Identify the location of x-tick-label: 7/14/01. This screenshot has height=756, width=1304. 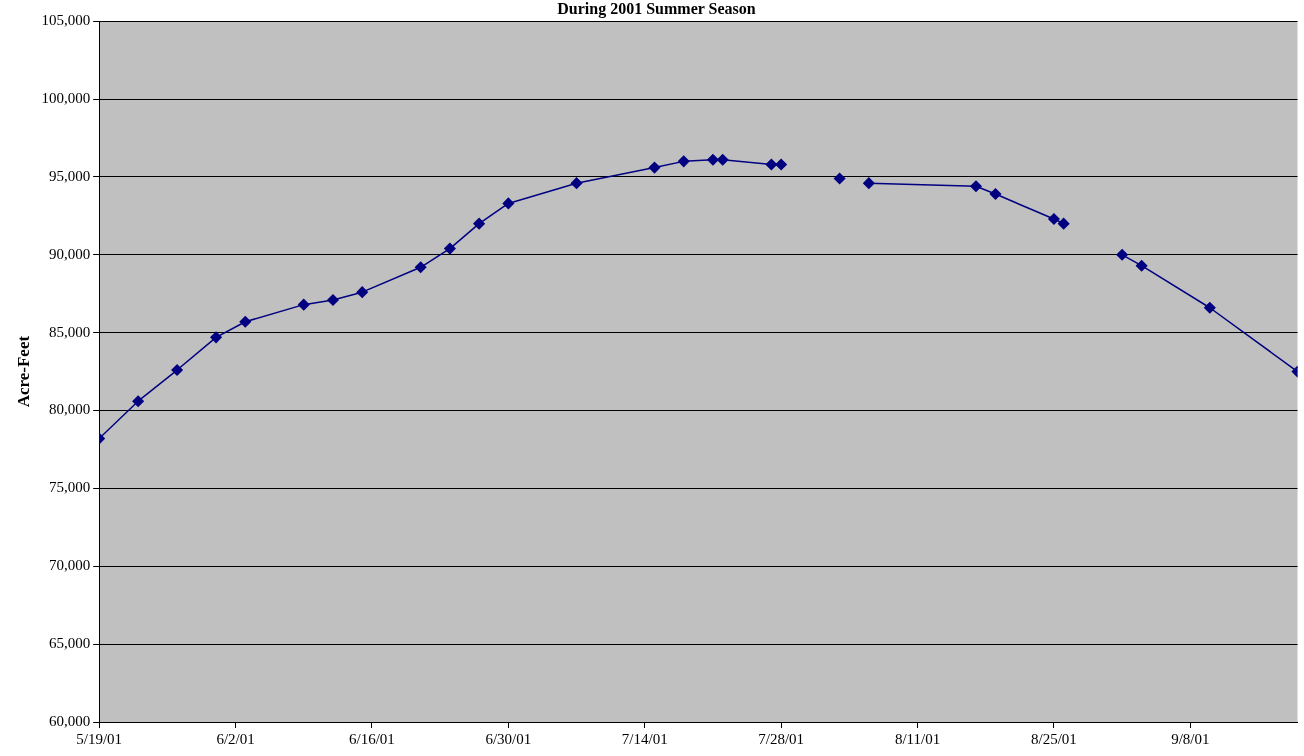
(644, 738).